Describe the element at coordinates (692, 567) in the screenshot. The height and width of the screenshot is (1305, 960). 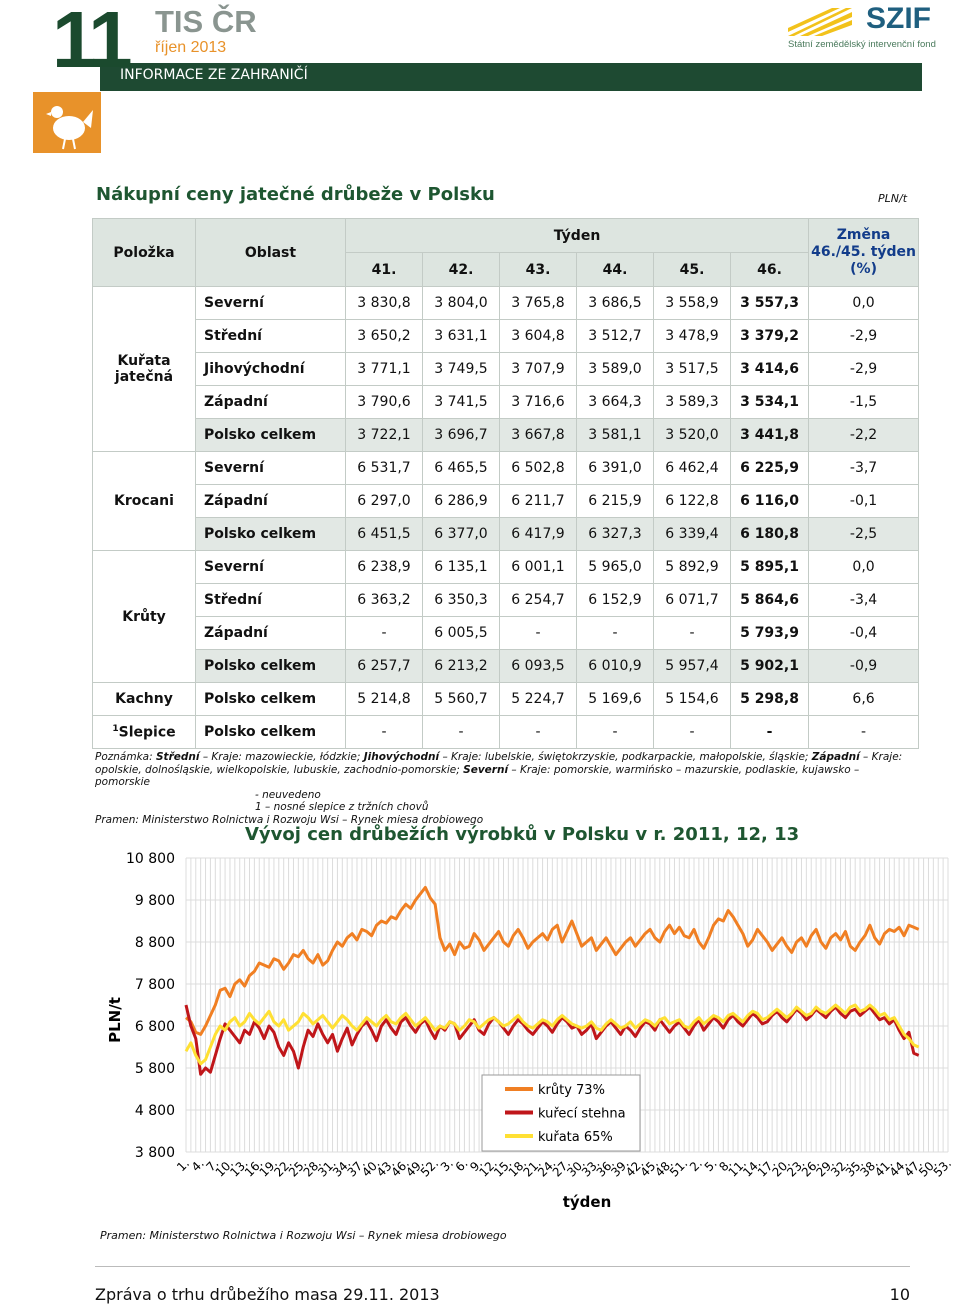
I see `value-cell: 5 892,9` at that location.